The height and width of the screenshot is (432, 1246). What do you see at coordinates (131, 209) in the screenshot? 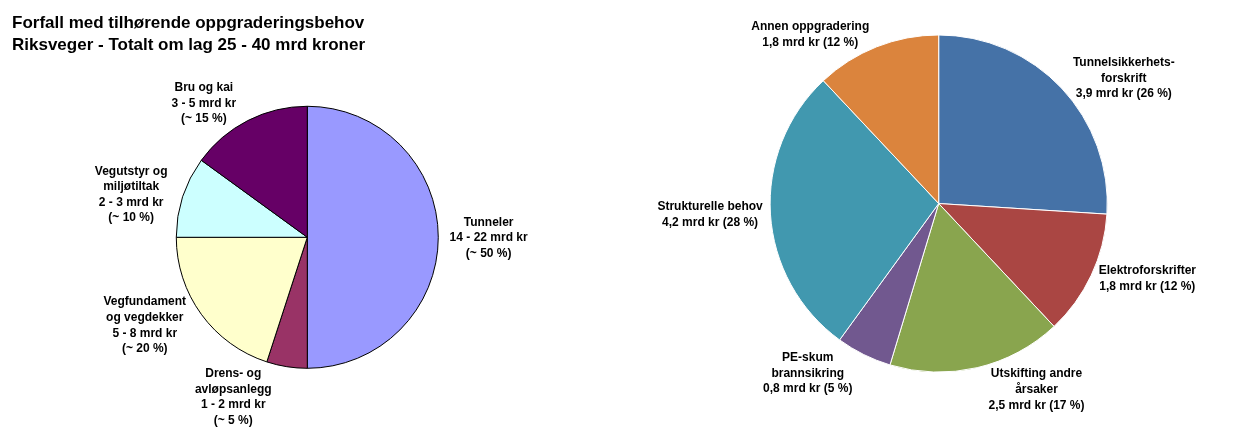
I see `data-label: 2 - 3 mrd kr (~ 10 %)` at bounding box center [131, 209].